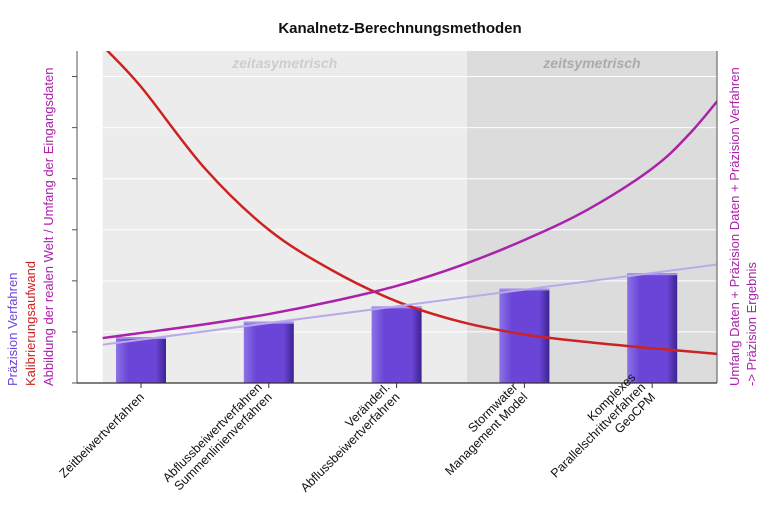 This screenshot has width=768, height=512. I want to click on chart-title: Kanalnetz-Berechnungsmethoden, so click(399, 28).